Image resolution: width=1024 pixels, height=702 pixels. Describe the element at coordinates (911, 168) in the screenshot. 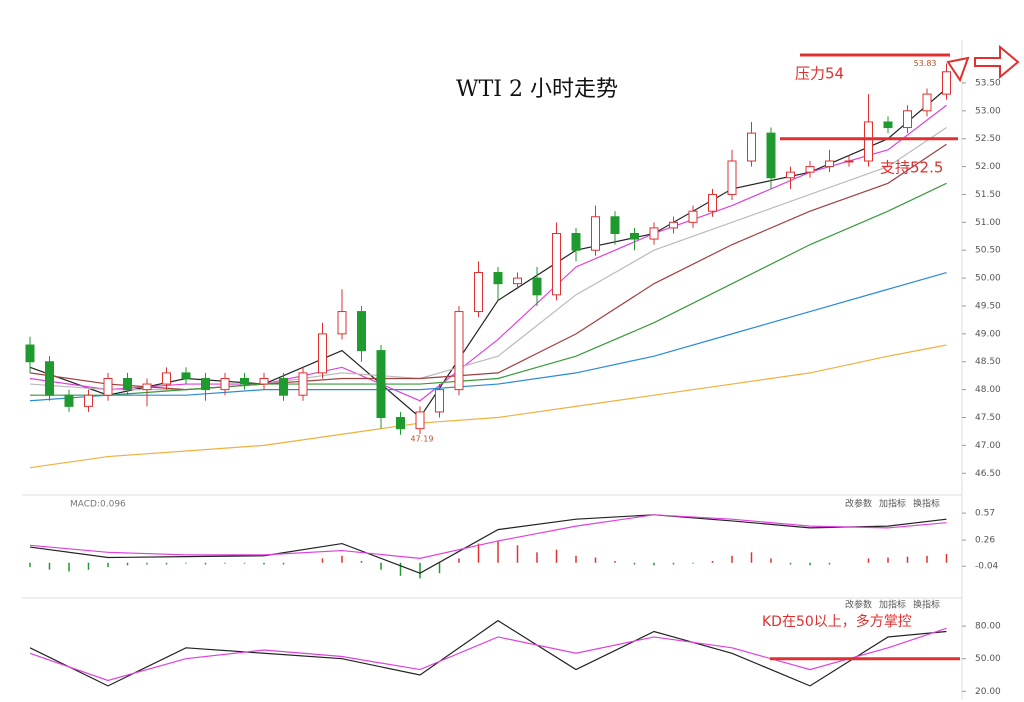

I see `annotation: 支持52.5` at that location.